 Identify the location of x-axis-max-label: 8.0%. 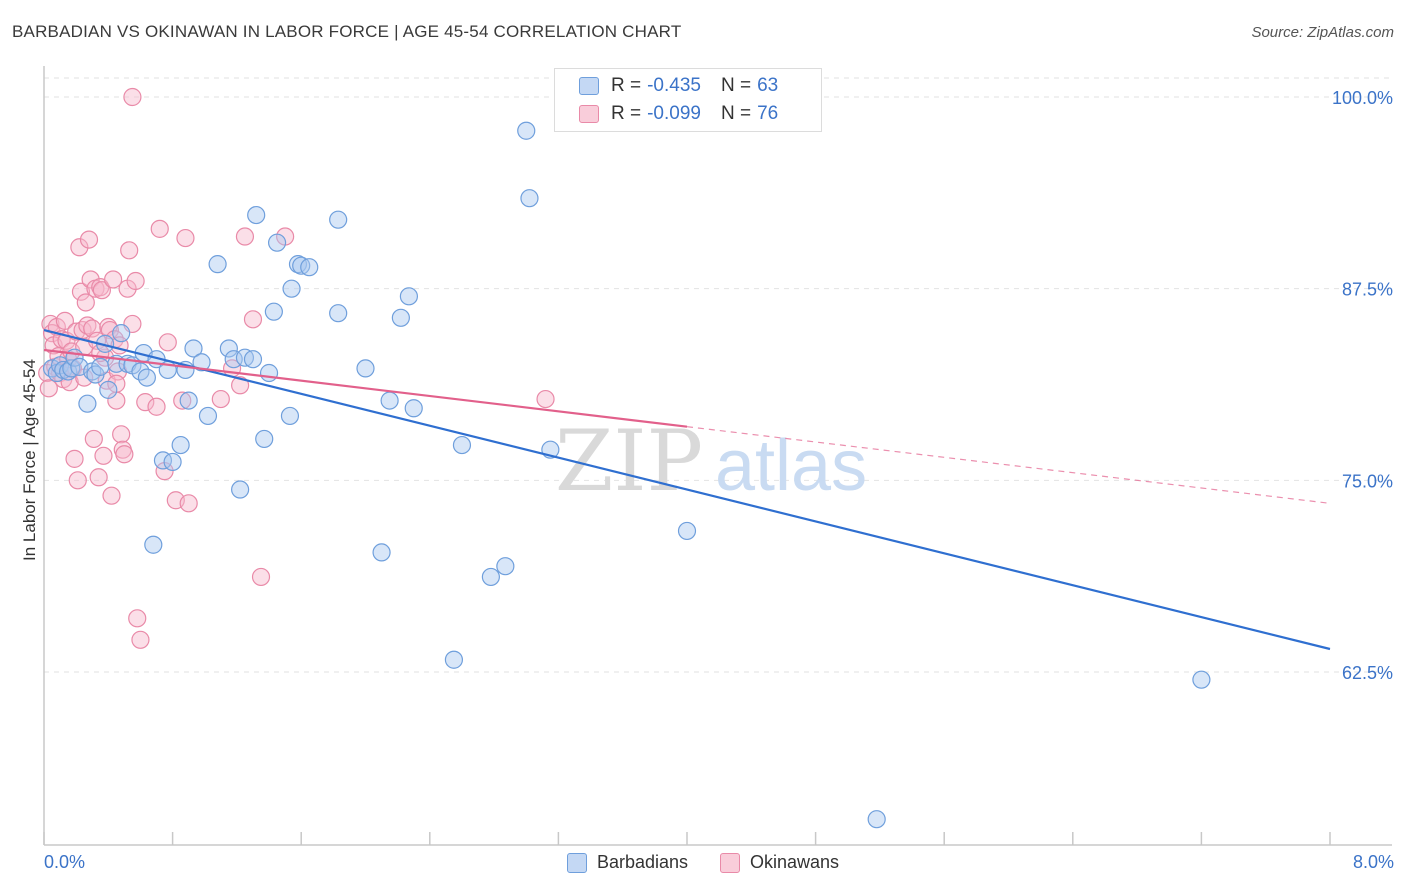
(1373, 862).